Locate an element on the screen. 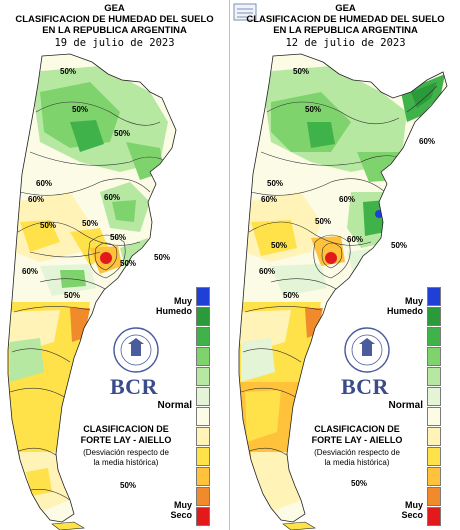  map-date: 19 de julio de 2023 is located at coordinates (114, 43).